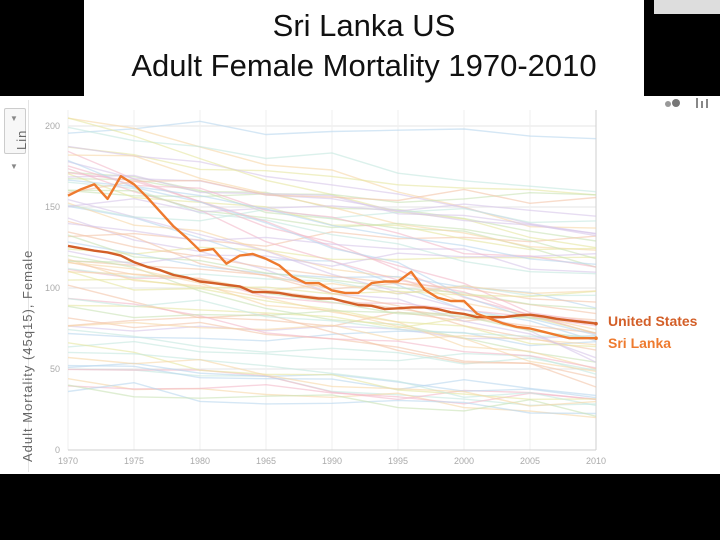 This screenshot has width=720, height=540. What do you see at coordinates (464, 461) in the screenshot?
I see `x-tick-label: 2000` at bounding box center [464, 461].